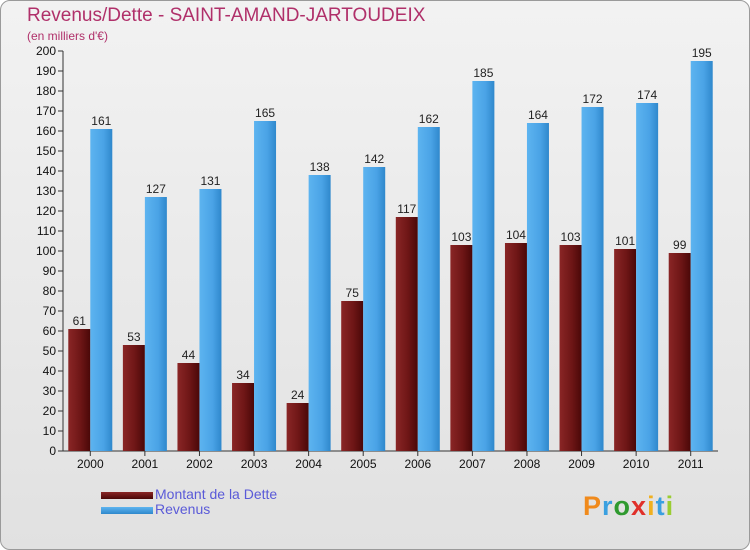 This screenshot has height=550, width=750. I want to click on legend-swatch-revenus, so click(127, 510).